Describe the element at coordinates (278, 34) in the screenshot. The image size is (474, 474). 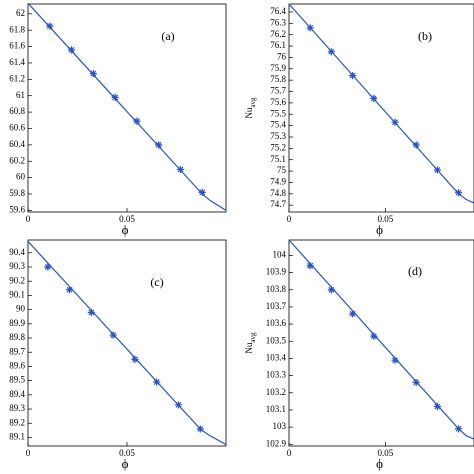
I see `y-tick-label: 76.2` at that location.